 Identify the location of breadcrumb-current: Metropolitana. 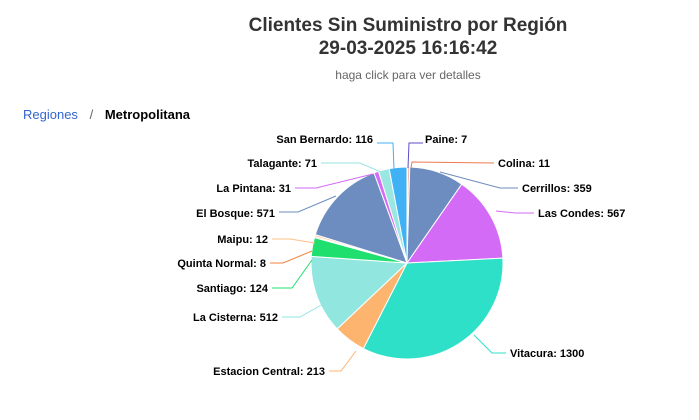
(147, 114).